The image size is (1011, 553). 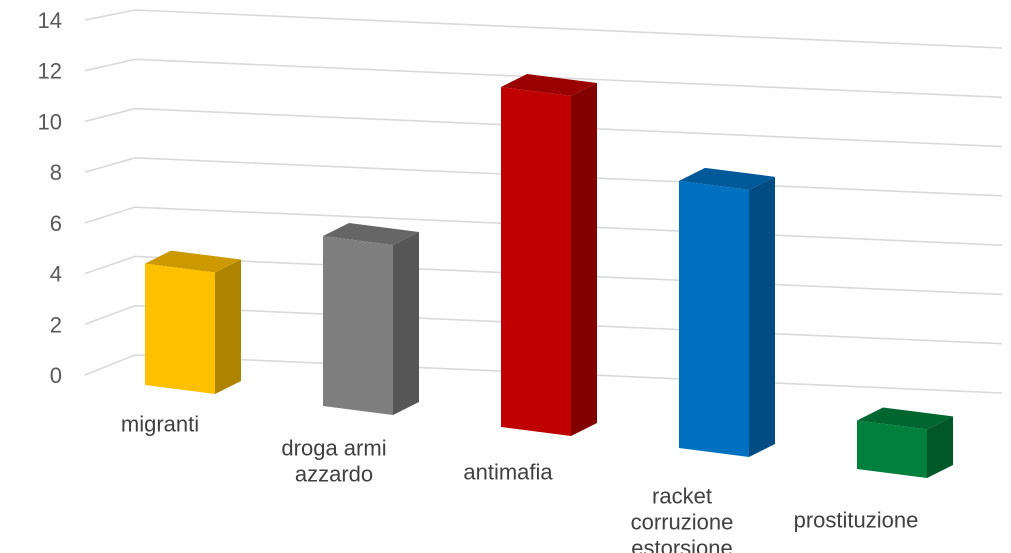 What do you see at coordinates (50, 71) in the screenshot?
I see `y-tick-label: 12` at bounding box center [50, 71].